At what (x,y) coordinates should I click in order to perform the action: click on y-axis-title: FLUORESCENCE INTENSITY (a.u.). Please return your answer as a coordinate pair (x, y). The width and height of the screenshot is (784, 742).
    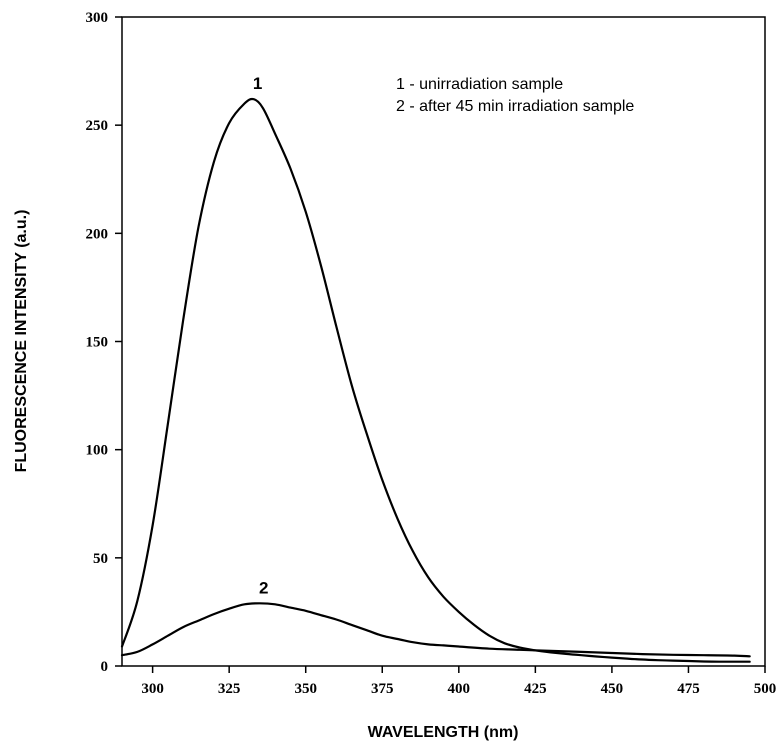
    Looking at the image, I should click on (21, 341).